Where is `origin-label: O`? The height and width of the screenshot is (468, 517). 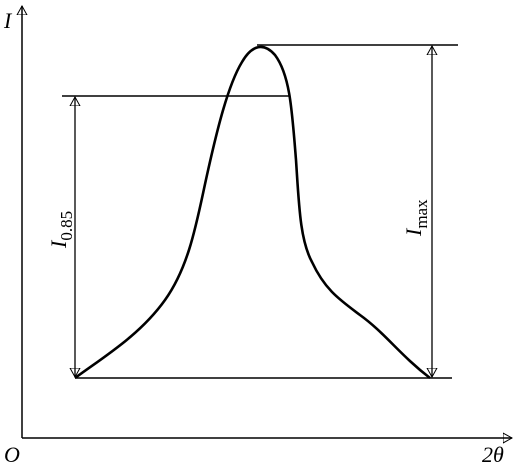
origin-label: O is located at coordinates (12, 454).